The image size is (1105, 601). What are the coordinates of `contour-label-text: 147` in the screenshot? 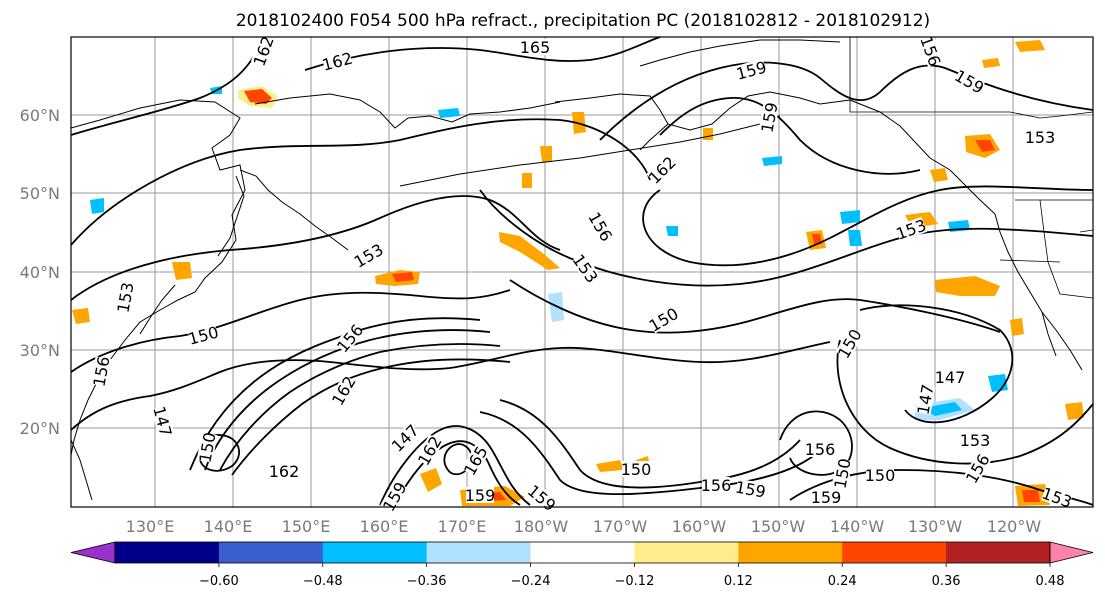 It's located at (950, 377).